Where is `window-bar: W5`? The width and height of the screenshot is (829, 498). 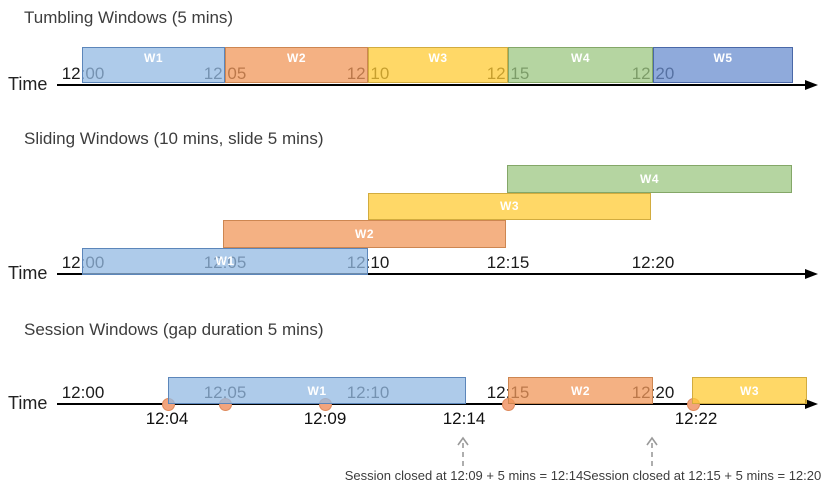
window-bar: W5 is located at coordinates (723, 65).